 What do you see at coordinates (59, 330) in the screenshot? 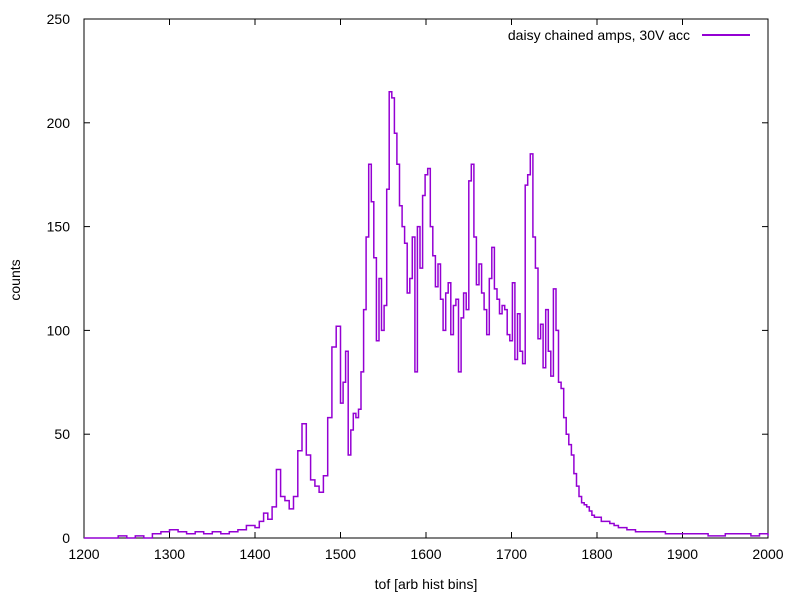
I see `y-tick-label: 100` at bounding box center [59, 330].